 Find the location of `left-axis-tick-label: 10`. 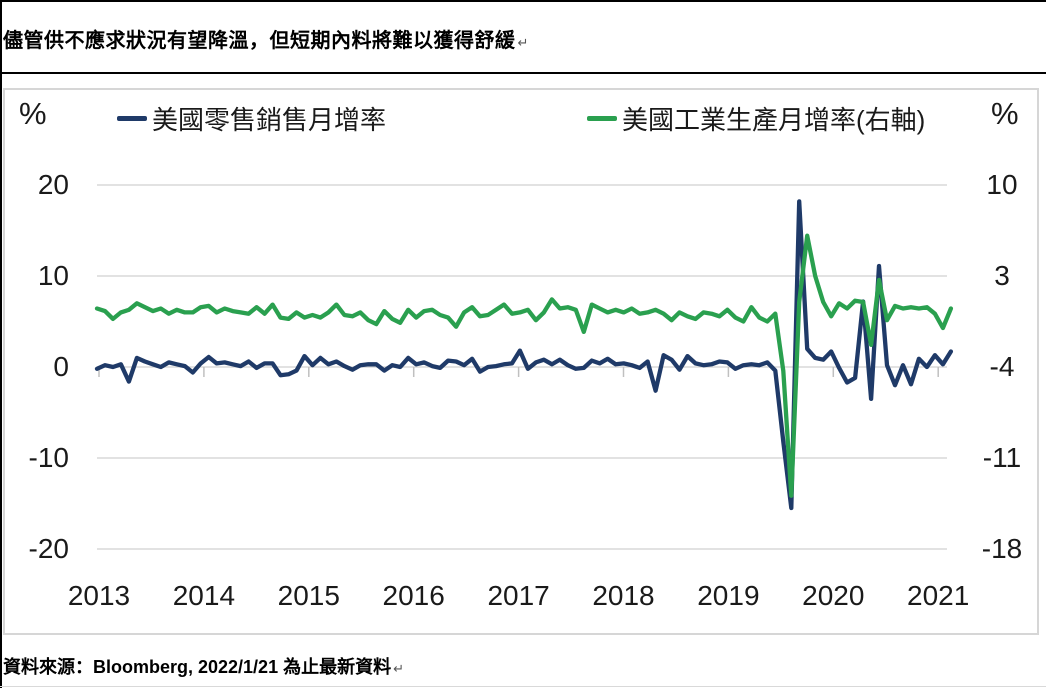

left-axis-tick-label: 10 is located at coordinates (53, 275).